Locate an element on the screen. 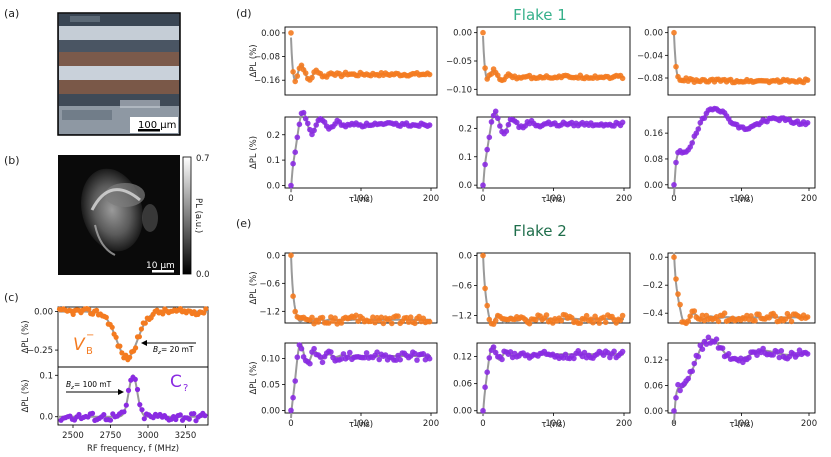 The width and height of the screenshot is (831, 457). y-tick-label: 0.0 is located at coordinates (656, 258).